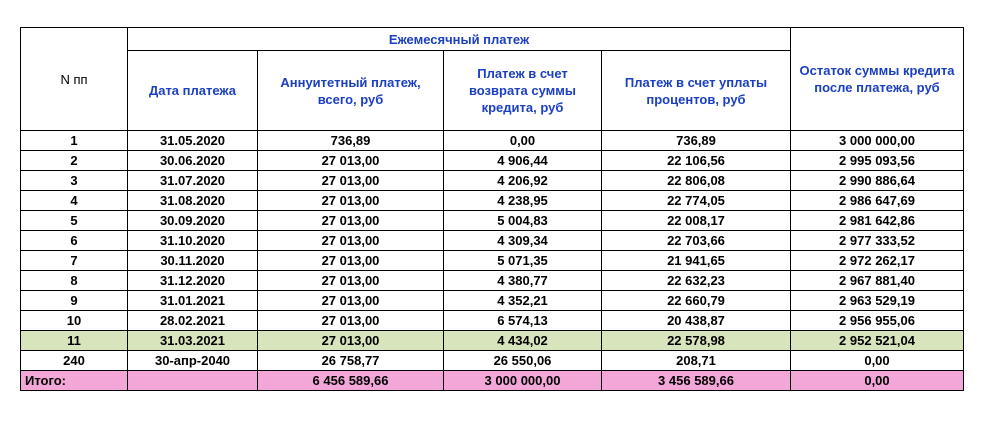 The image size is (985, 433). What do you see at coordinates (696, 380) in the screenshot?
I see `total-cell: 3 456 589,66` at bounding box center [696, 380].